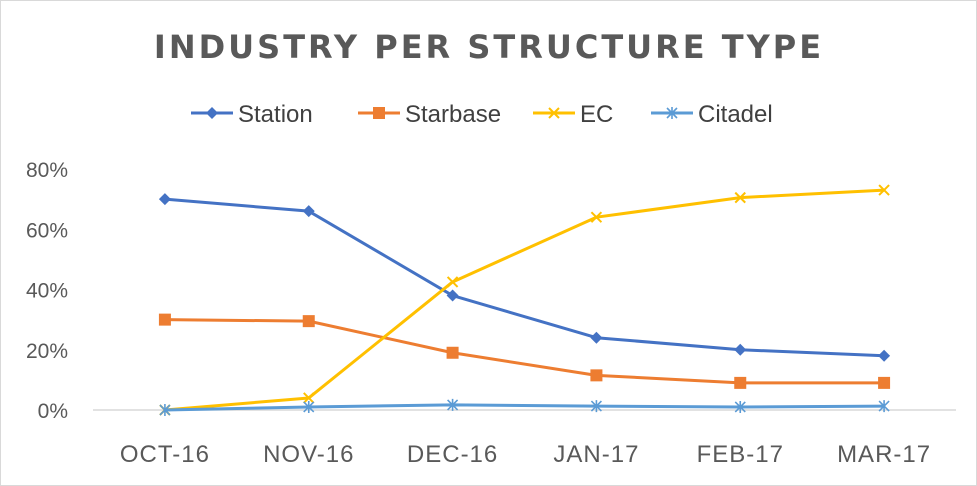 This screenshot has width=977, height=486. Describe the element at coordinates (554, 113) in the screenshot. I see `legend-marker-ec` at that location.